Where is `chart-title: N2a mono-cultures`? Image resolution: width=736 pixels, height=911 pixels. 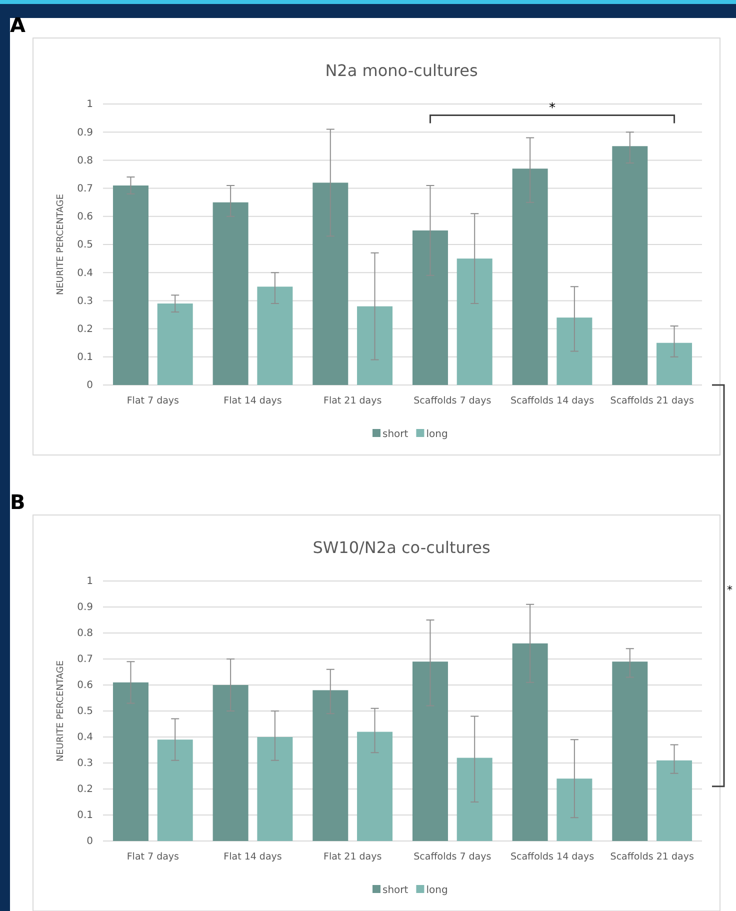 chart-title: N2a mono-cultures is located at coordinates (401, 70).